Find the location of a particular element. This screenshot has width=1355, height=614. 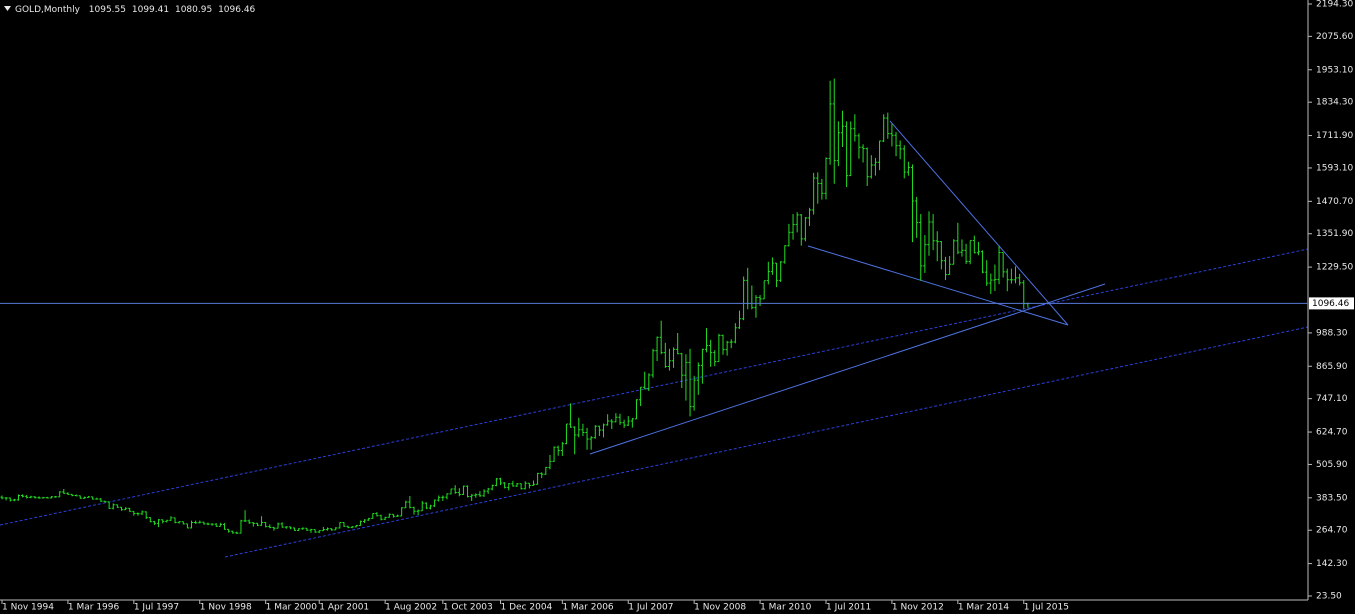

x-tick-label: 1 Jul 2007 is located at coordinates (650, 608).